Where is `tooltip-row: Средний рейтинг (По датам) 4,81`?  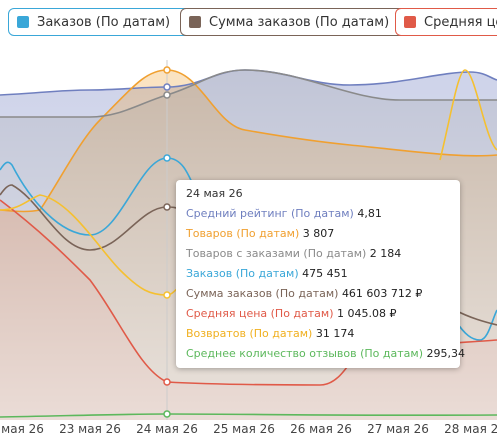
tooltip-row: Средний рейтинг (По датам) 4,81 is located at coordinates (318, 216).